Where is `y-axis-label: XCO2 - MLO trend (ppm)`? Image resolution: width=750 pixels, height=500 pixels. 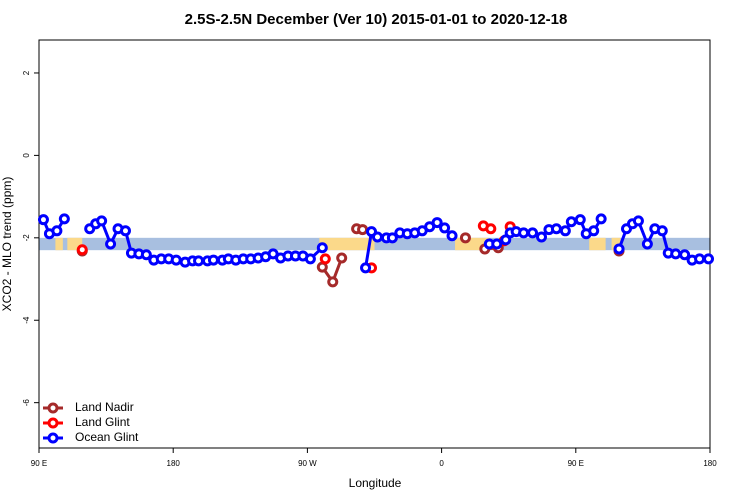 y-axis-label: XCO2 - MLO trend (ppm) is located at coordinates (7, 244).